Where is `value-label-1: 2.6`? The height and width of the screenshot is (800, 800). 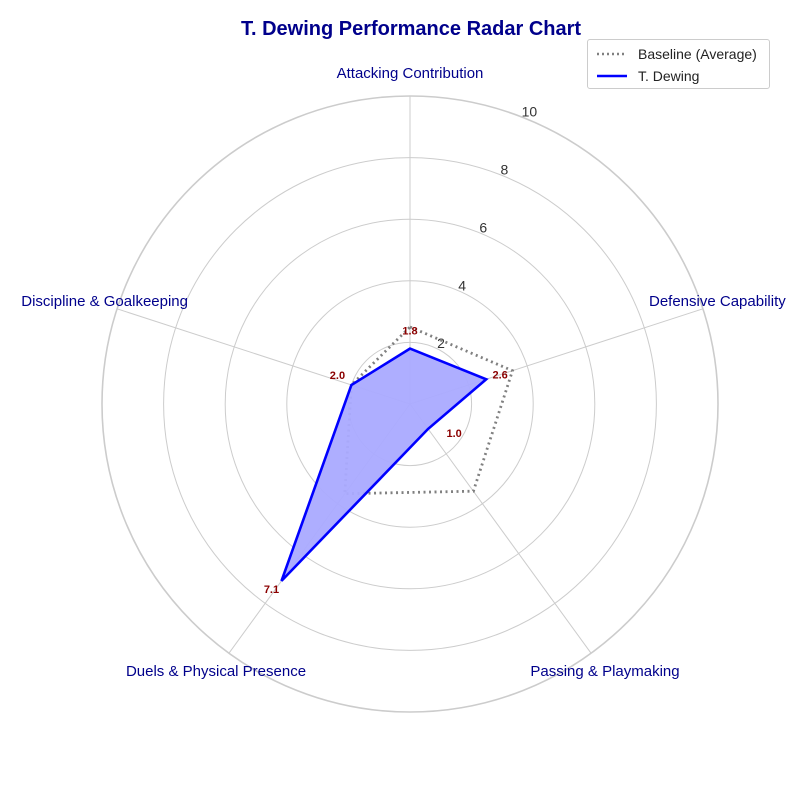 value-label-1: 2.6 is located at coordinates (500, 375).